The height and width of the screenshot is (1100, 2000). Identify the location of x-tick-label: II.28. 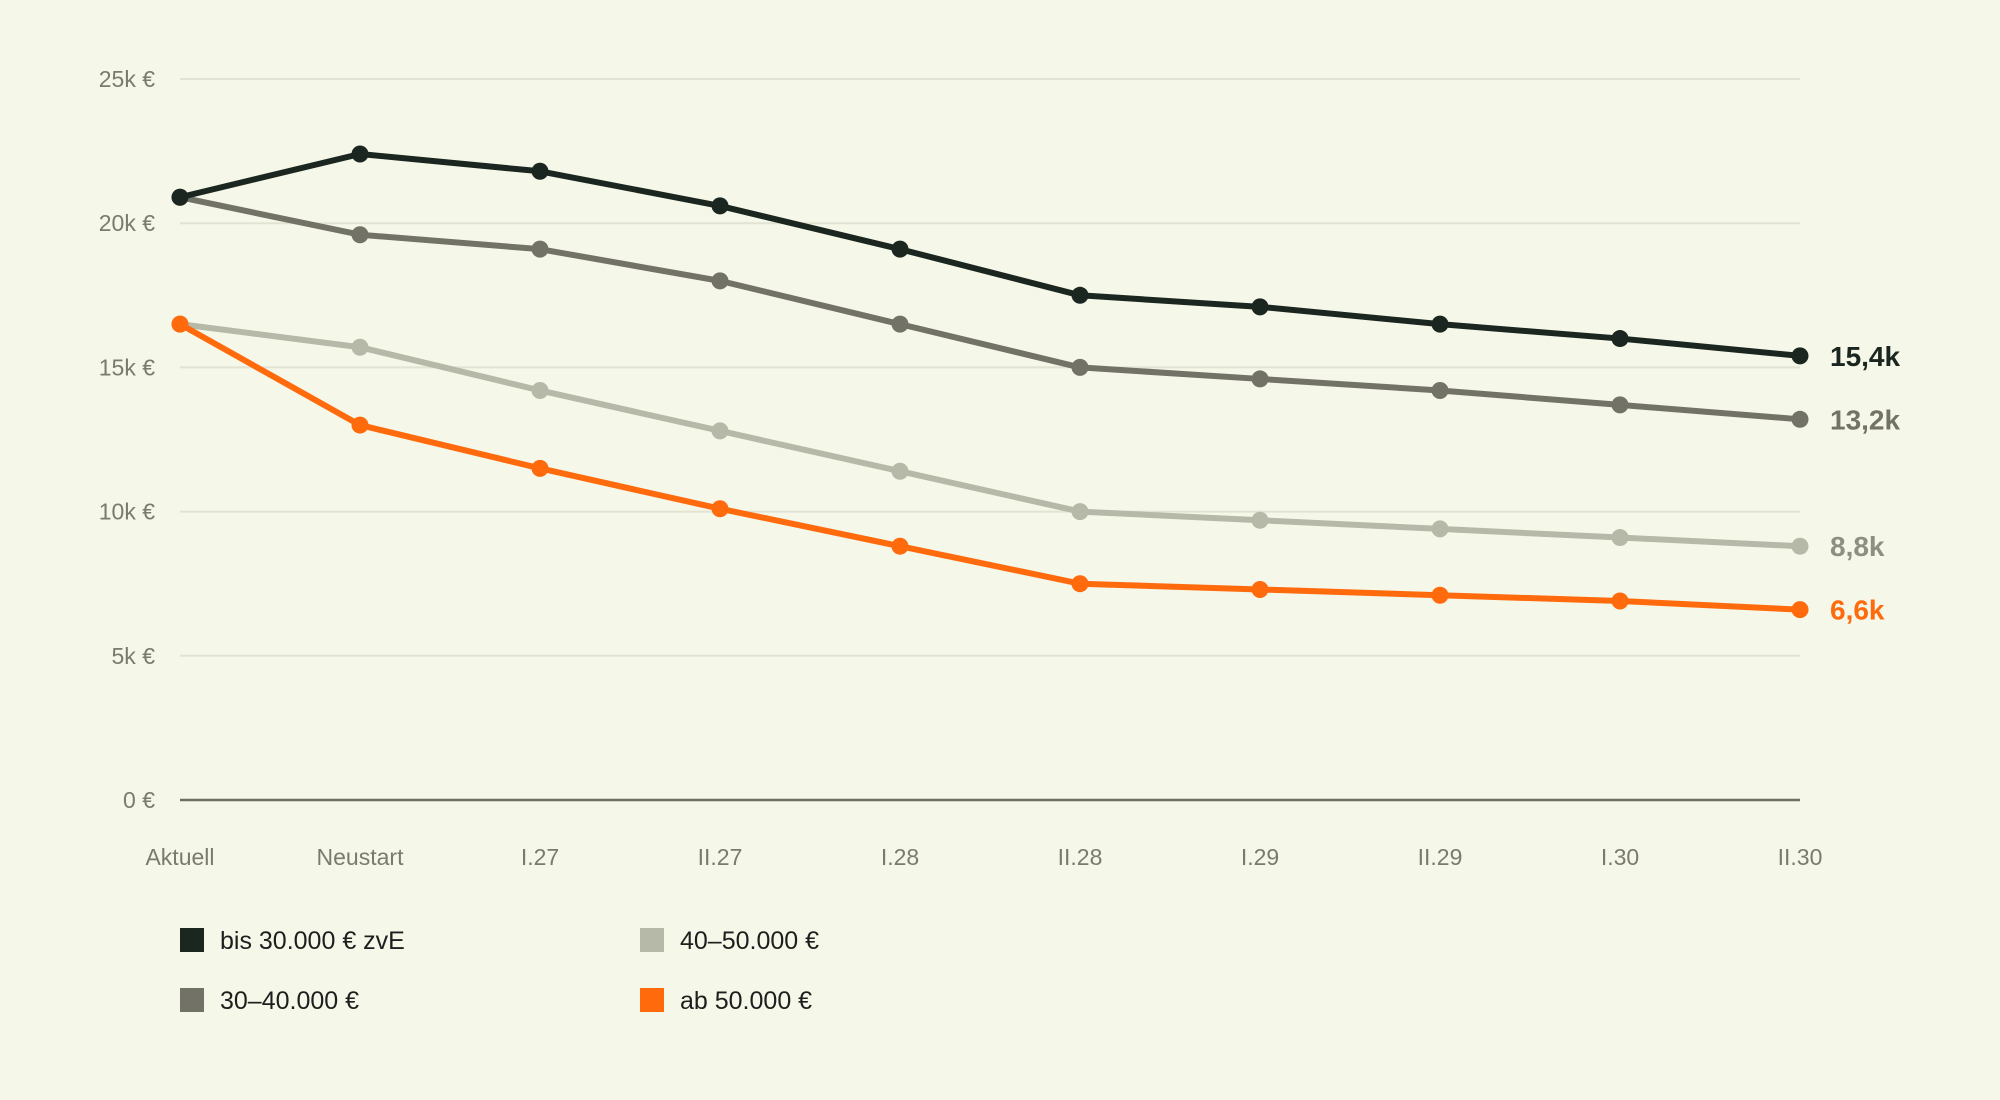
(1080, 857).